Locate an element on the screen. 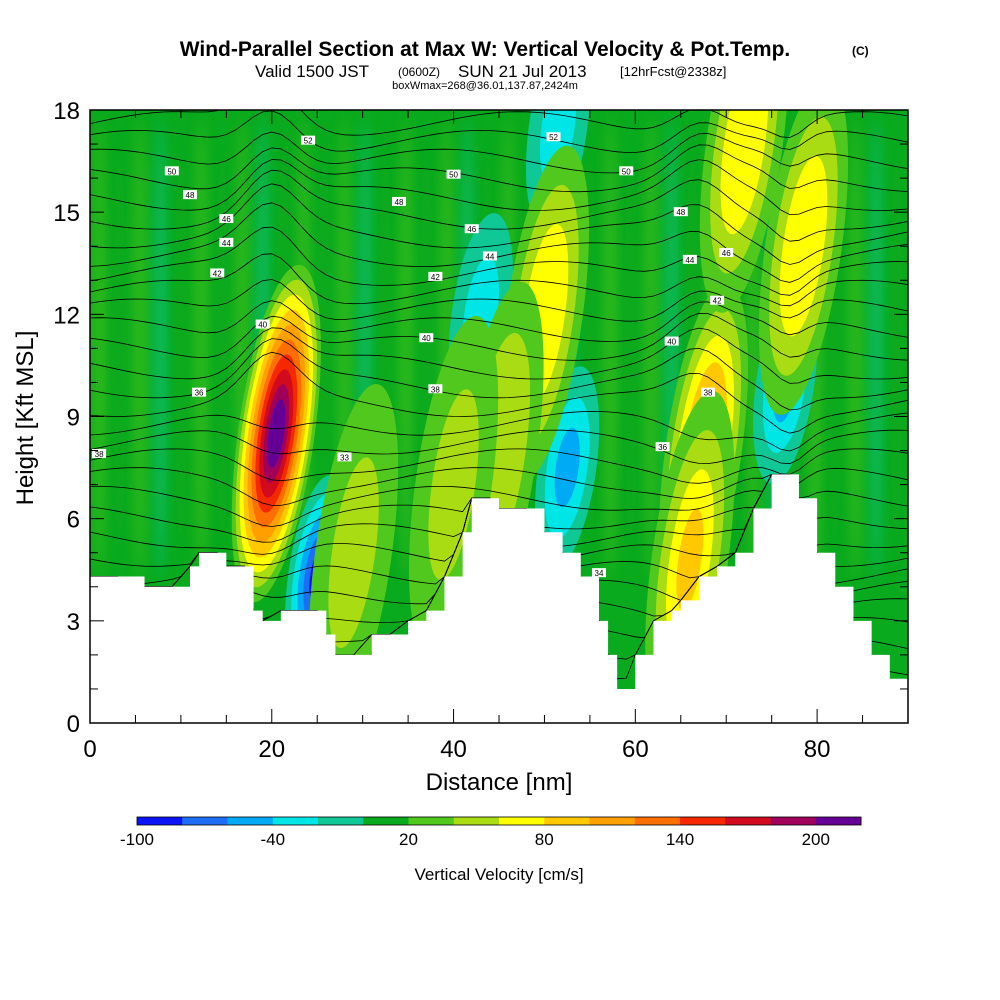 The image size is (1000, 1000). downdraft-cell is located at coordinates (567, 467).